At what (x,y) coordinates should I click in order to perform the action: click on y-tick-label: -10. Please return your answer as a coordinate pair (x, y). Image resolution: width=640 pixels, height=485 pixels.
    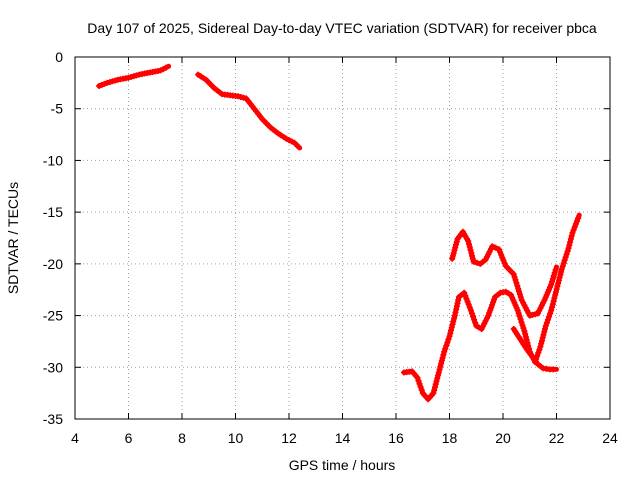
    Looking at the image, I should click on (53, 160).